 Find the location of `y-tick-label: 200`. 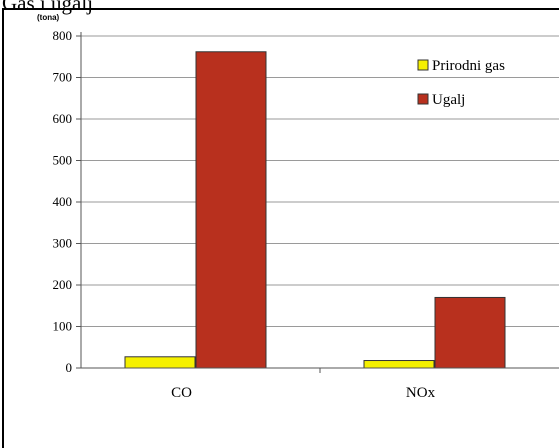

y-tick-label: 200 is located at coordinates (63, 284).